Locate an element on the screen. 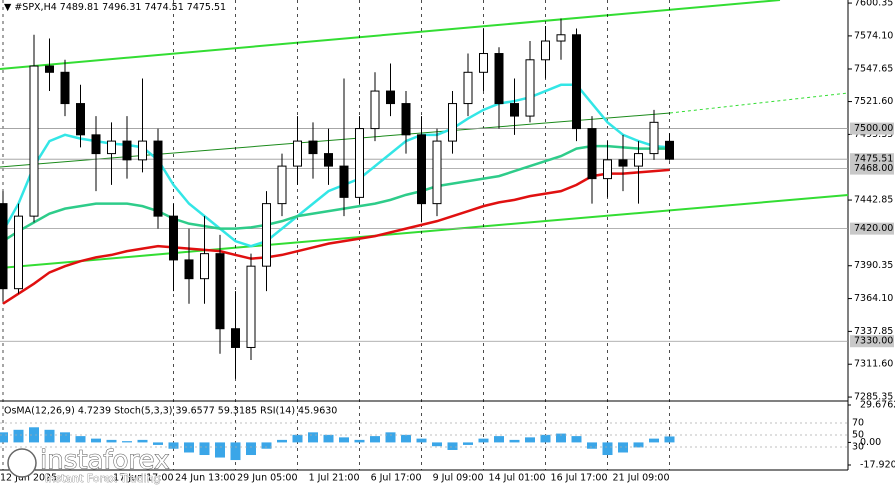 The height and width of the screenshot is (486, 895). level-label: 7420.00 is located at coordinates (873, 228).